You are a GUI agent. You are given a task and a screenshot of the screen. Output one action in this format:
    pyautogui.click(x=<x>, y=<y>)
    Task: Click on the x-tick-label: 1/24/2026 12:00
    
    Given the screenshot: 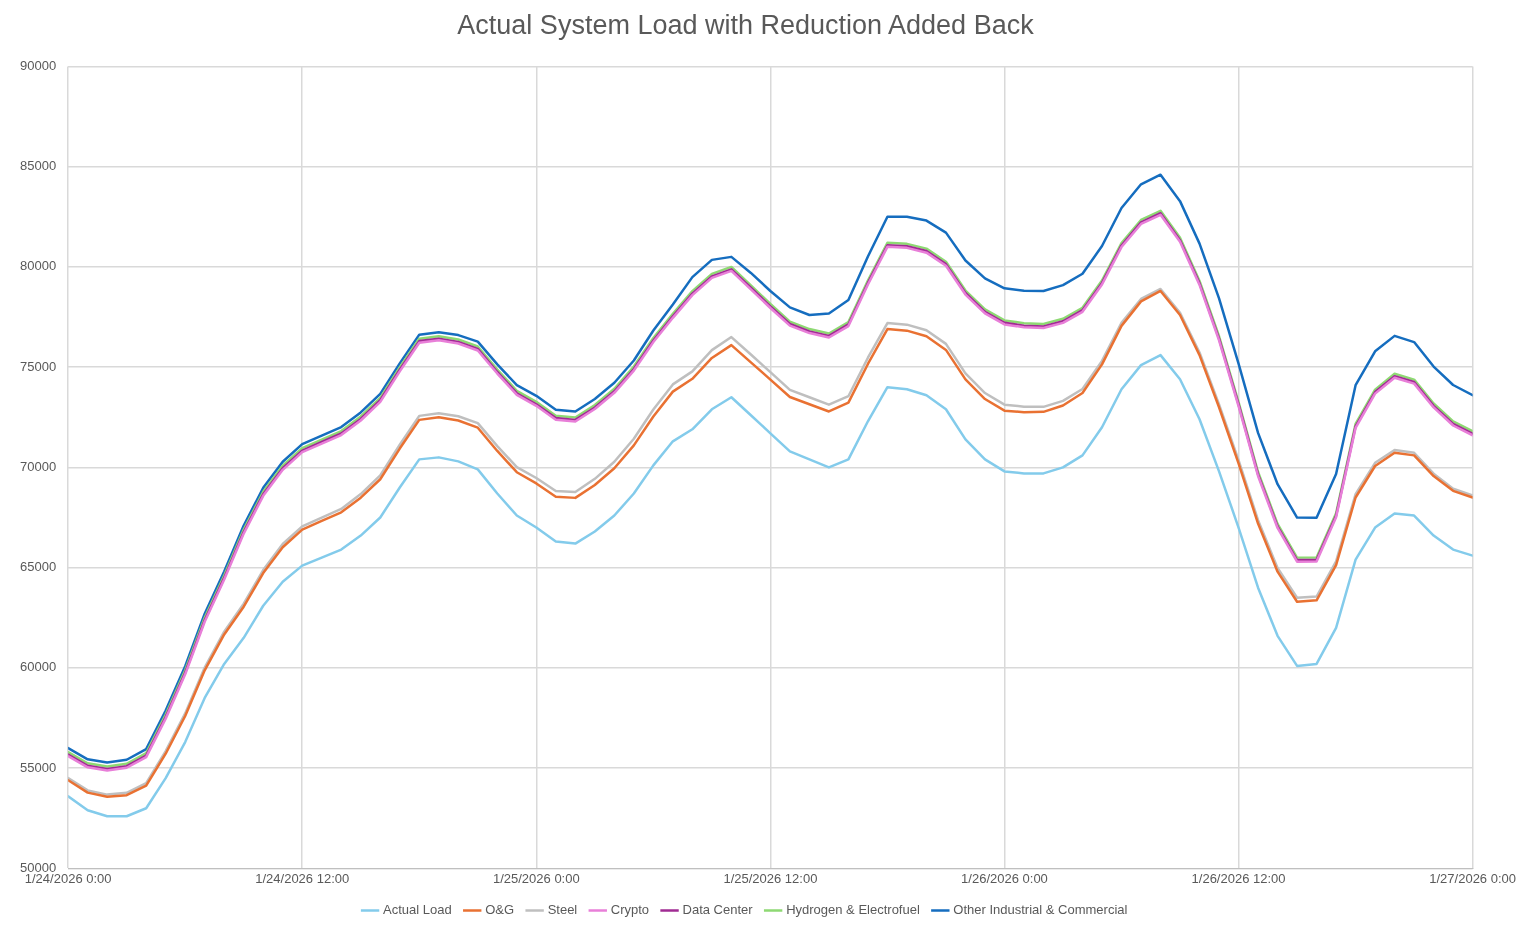 What is the action you would take?
    pyautogui.click(x=302, y=878)
    